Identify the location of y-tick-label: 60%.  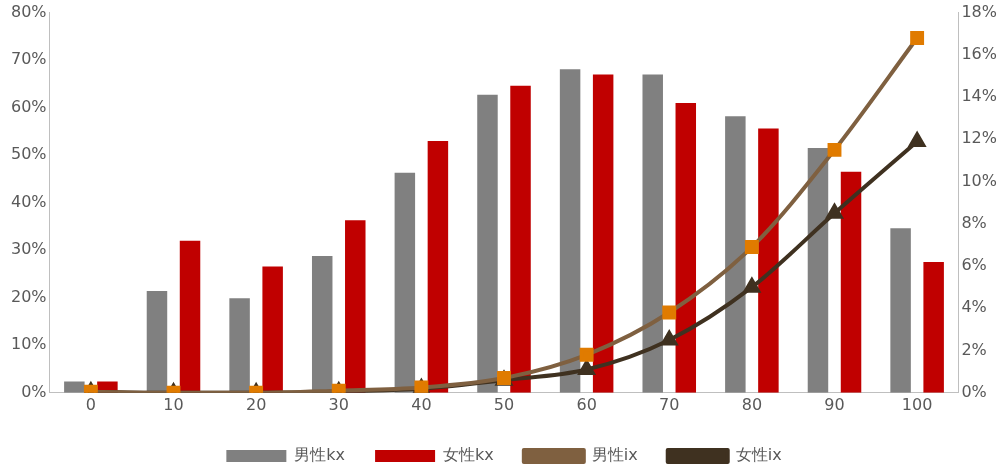
(29, 106).